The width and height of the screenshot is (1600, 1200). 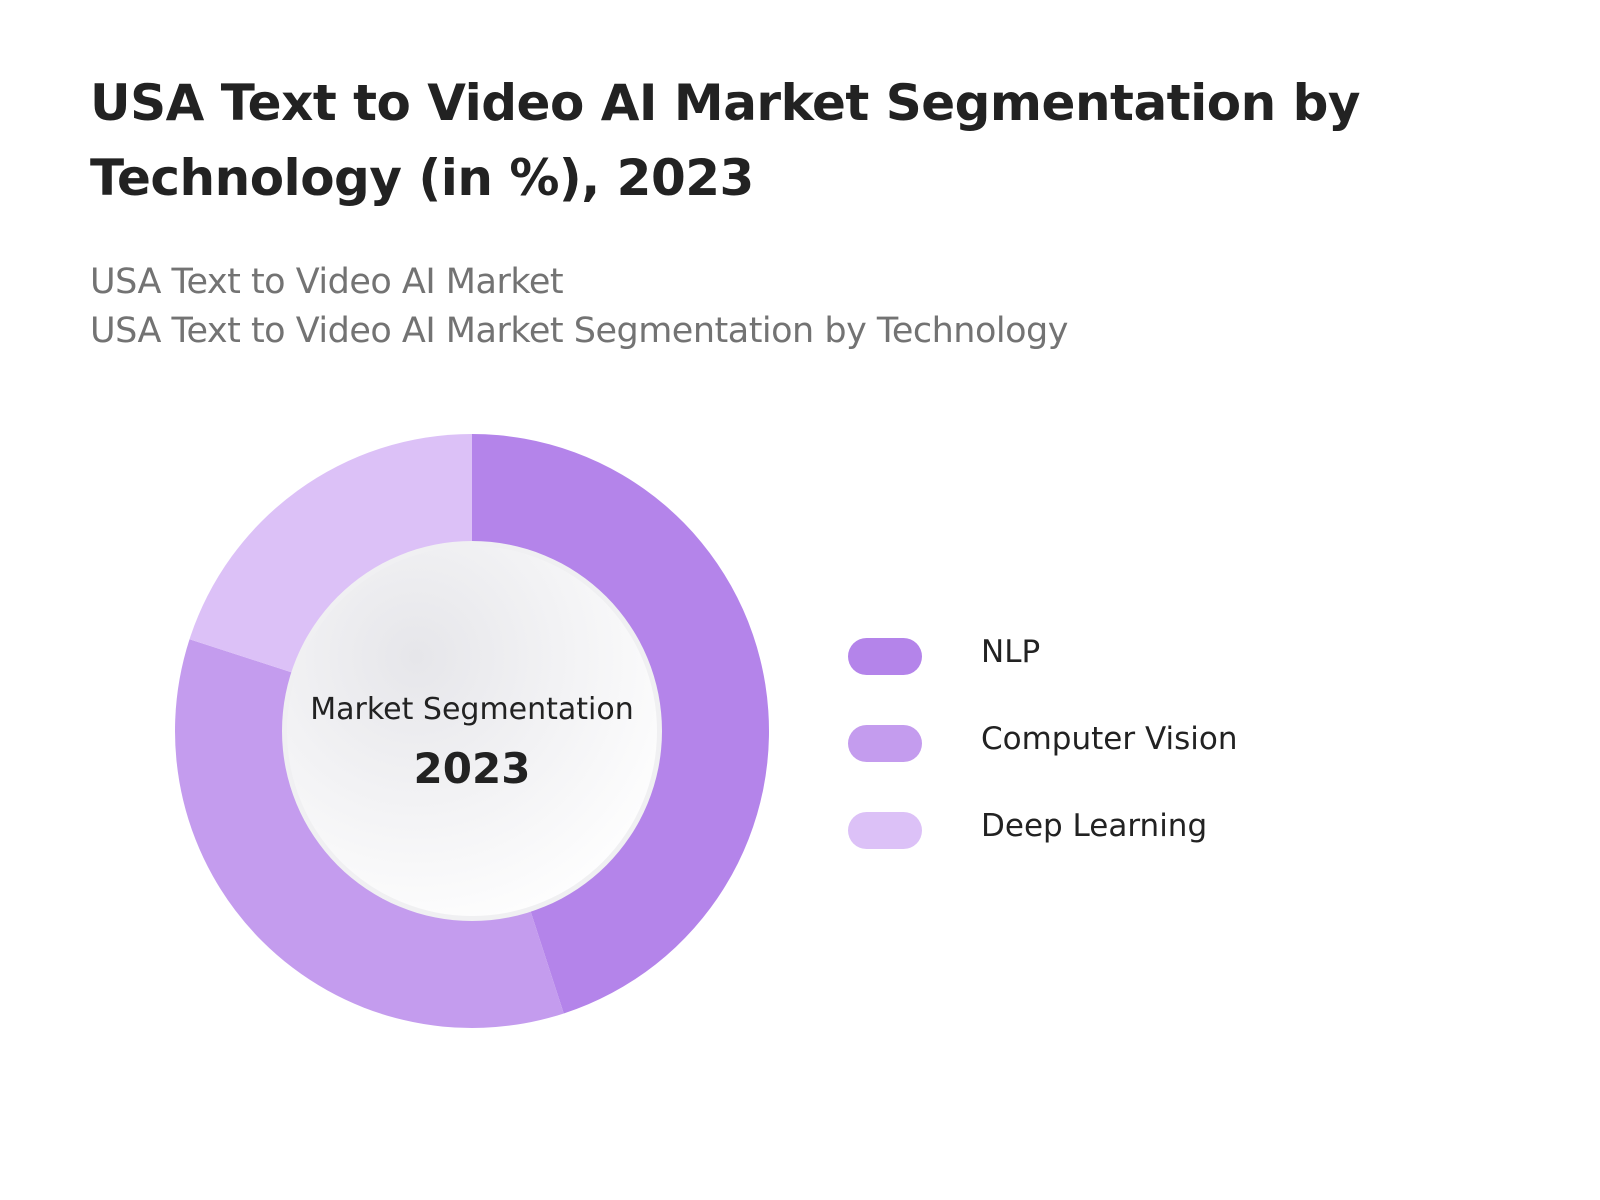 I want to click on subtitle-line-1: USA Text to Video AI Market, so click(x=327, y=282).